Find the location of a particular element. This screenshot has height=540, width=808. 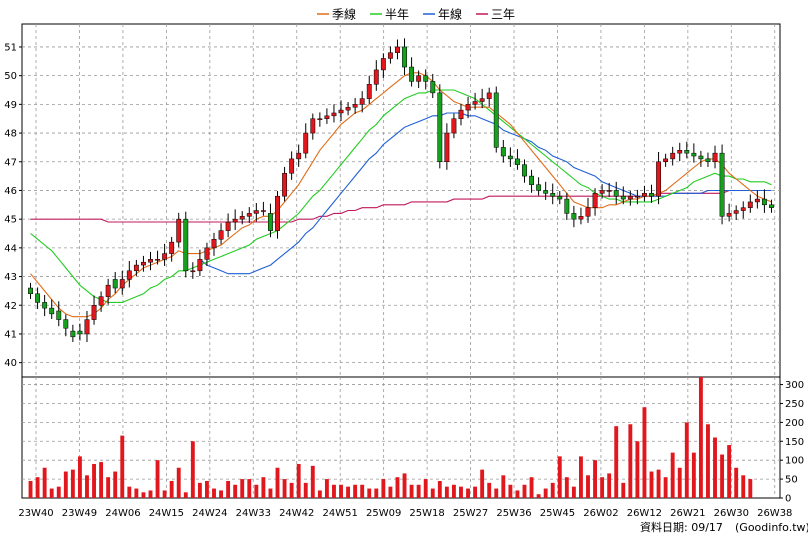

footer-date-label: 資料日期: 09/17 is located at coordinates (681, 527).